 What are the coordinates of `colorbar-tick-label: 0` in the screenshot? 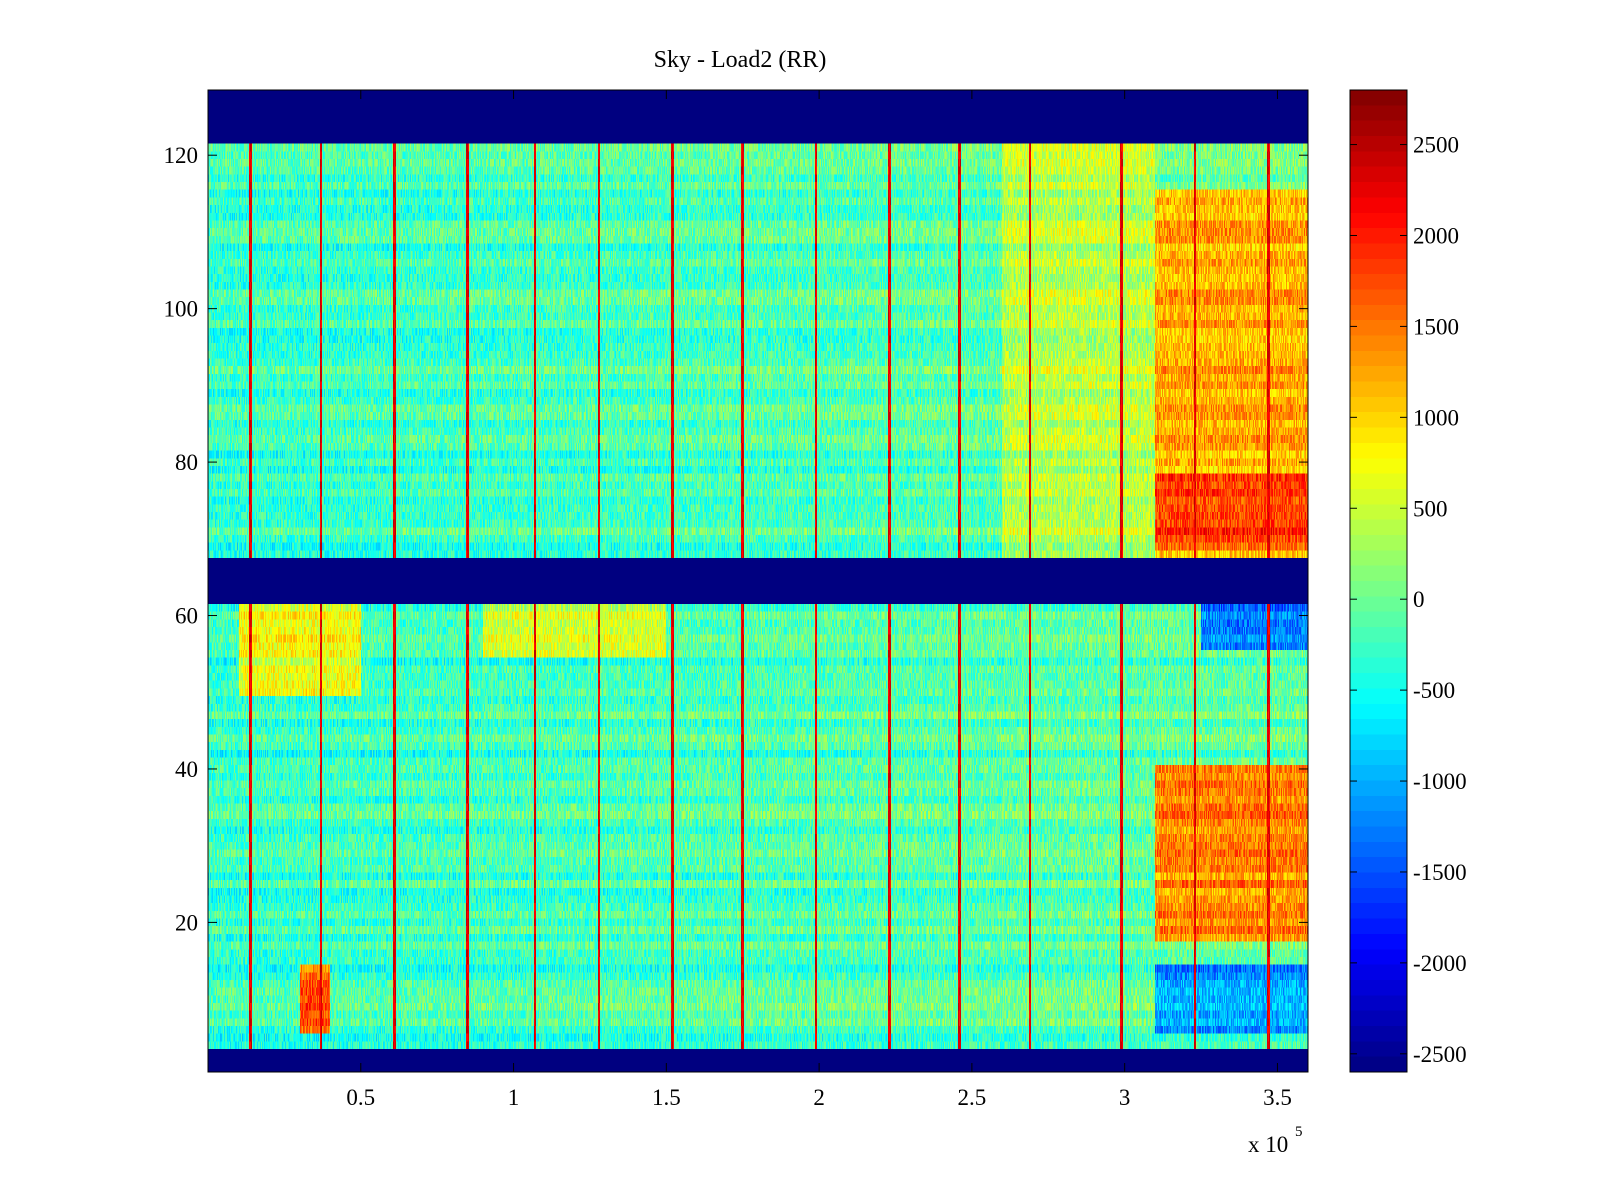 It's located at (1419, 599).